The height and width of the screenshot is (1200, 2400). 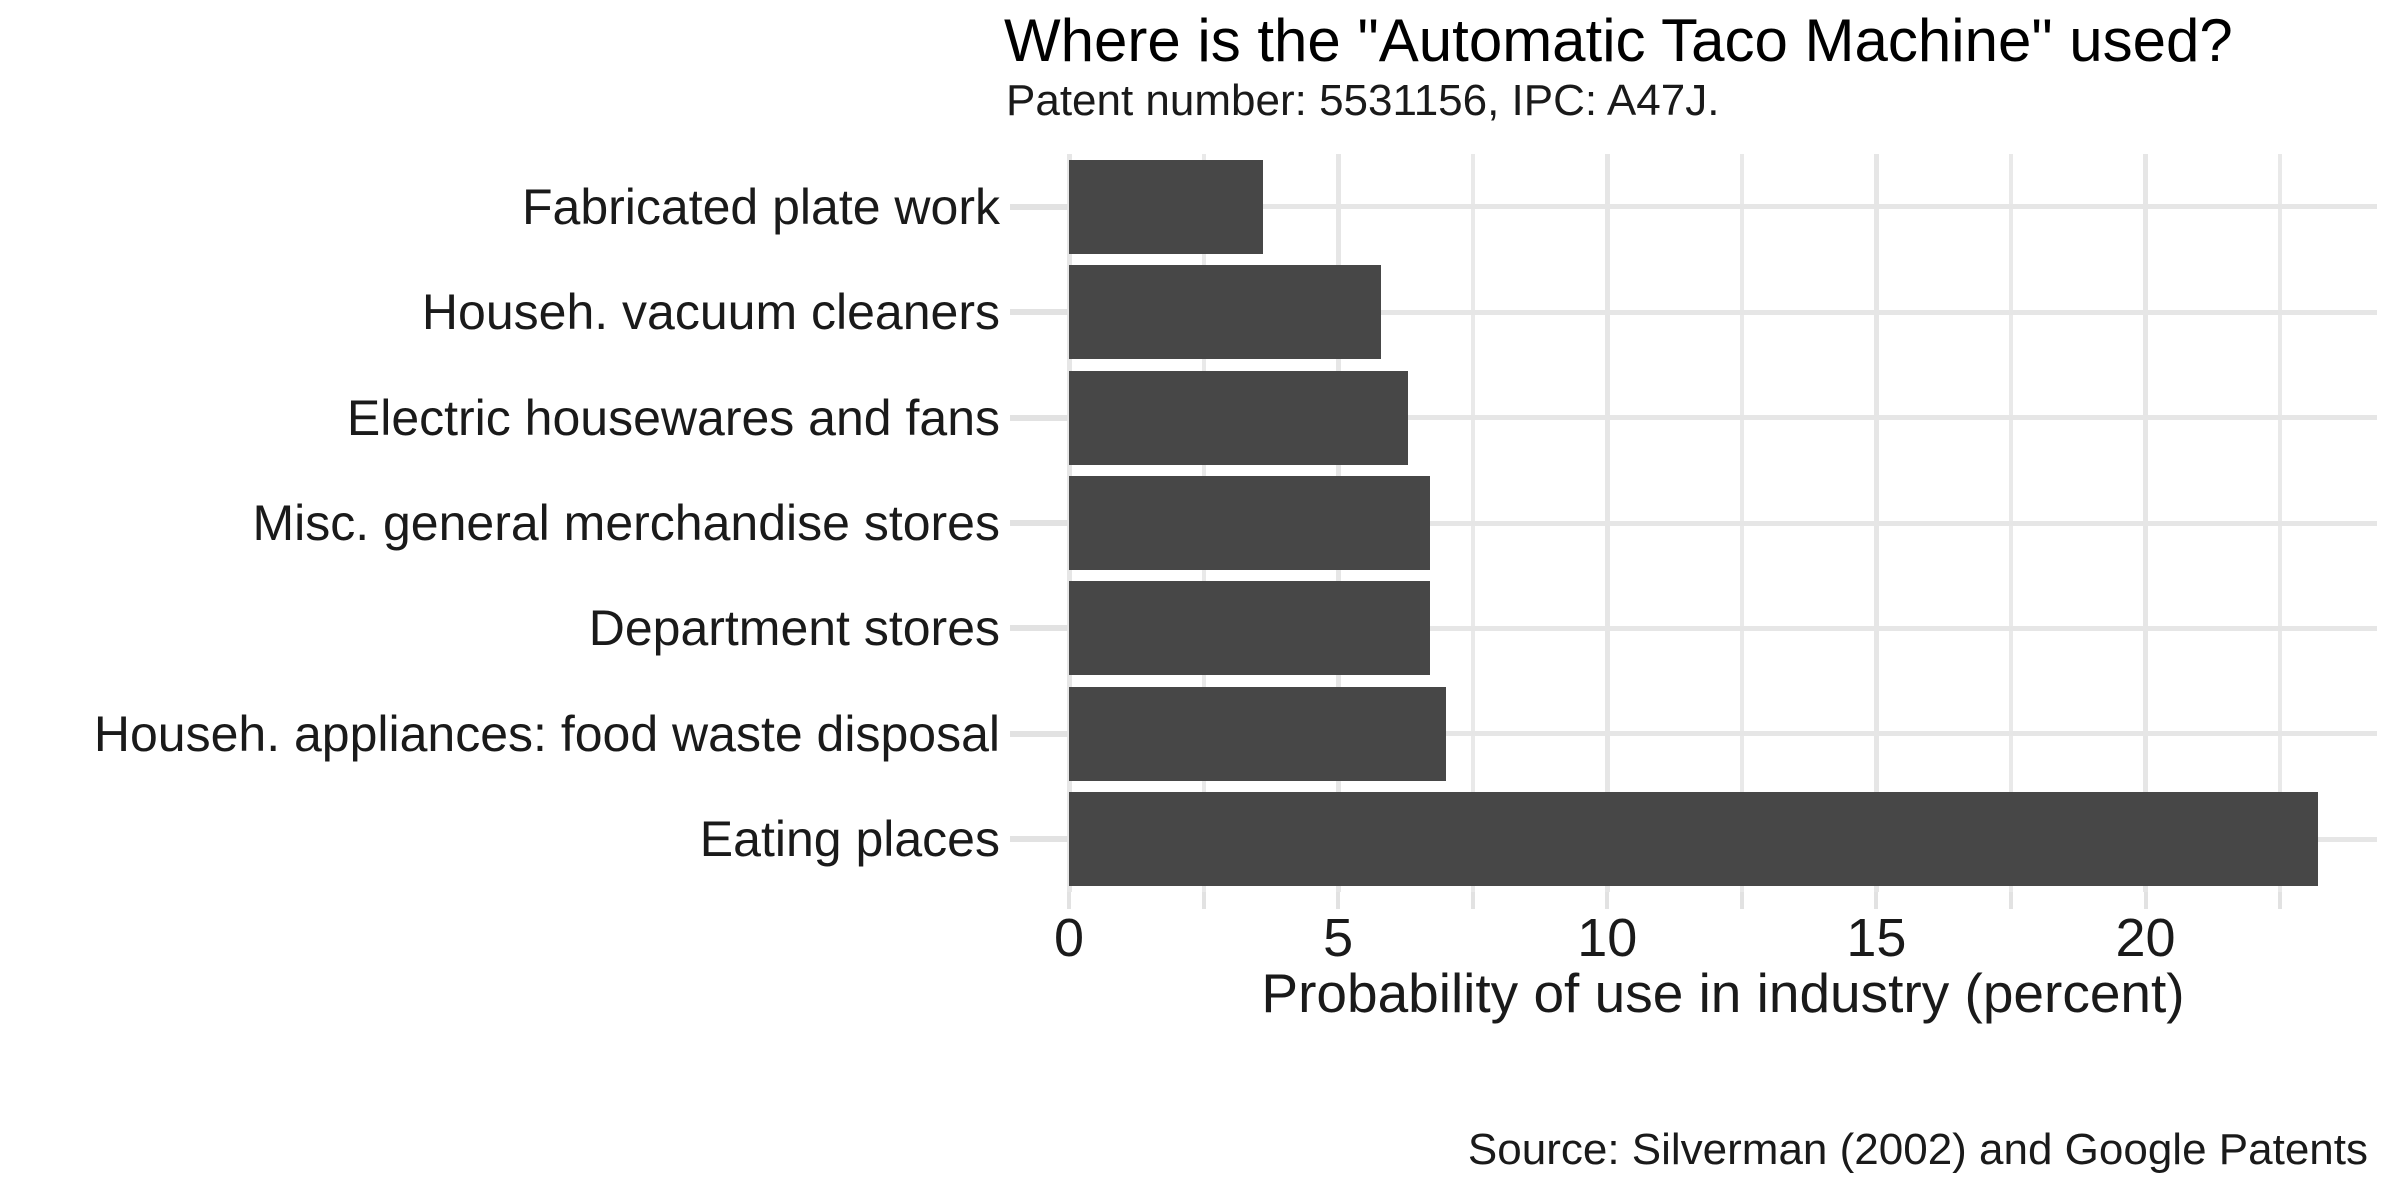 What do you see at coordinates (1338, 938) in the screenshot?
I see `x-axis-tick-label: 5` at bounding box center [1338, 938].